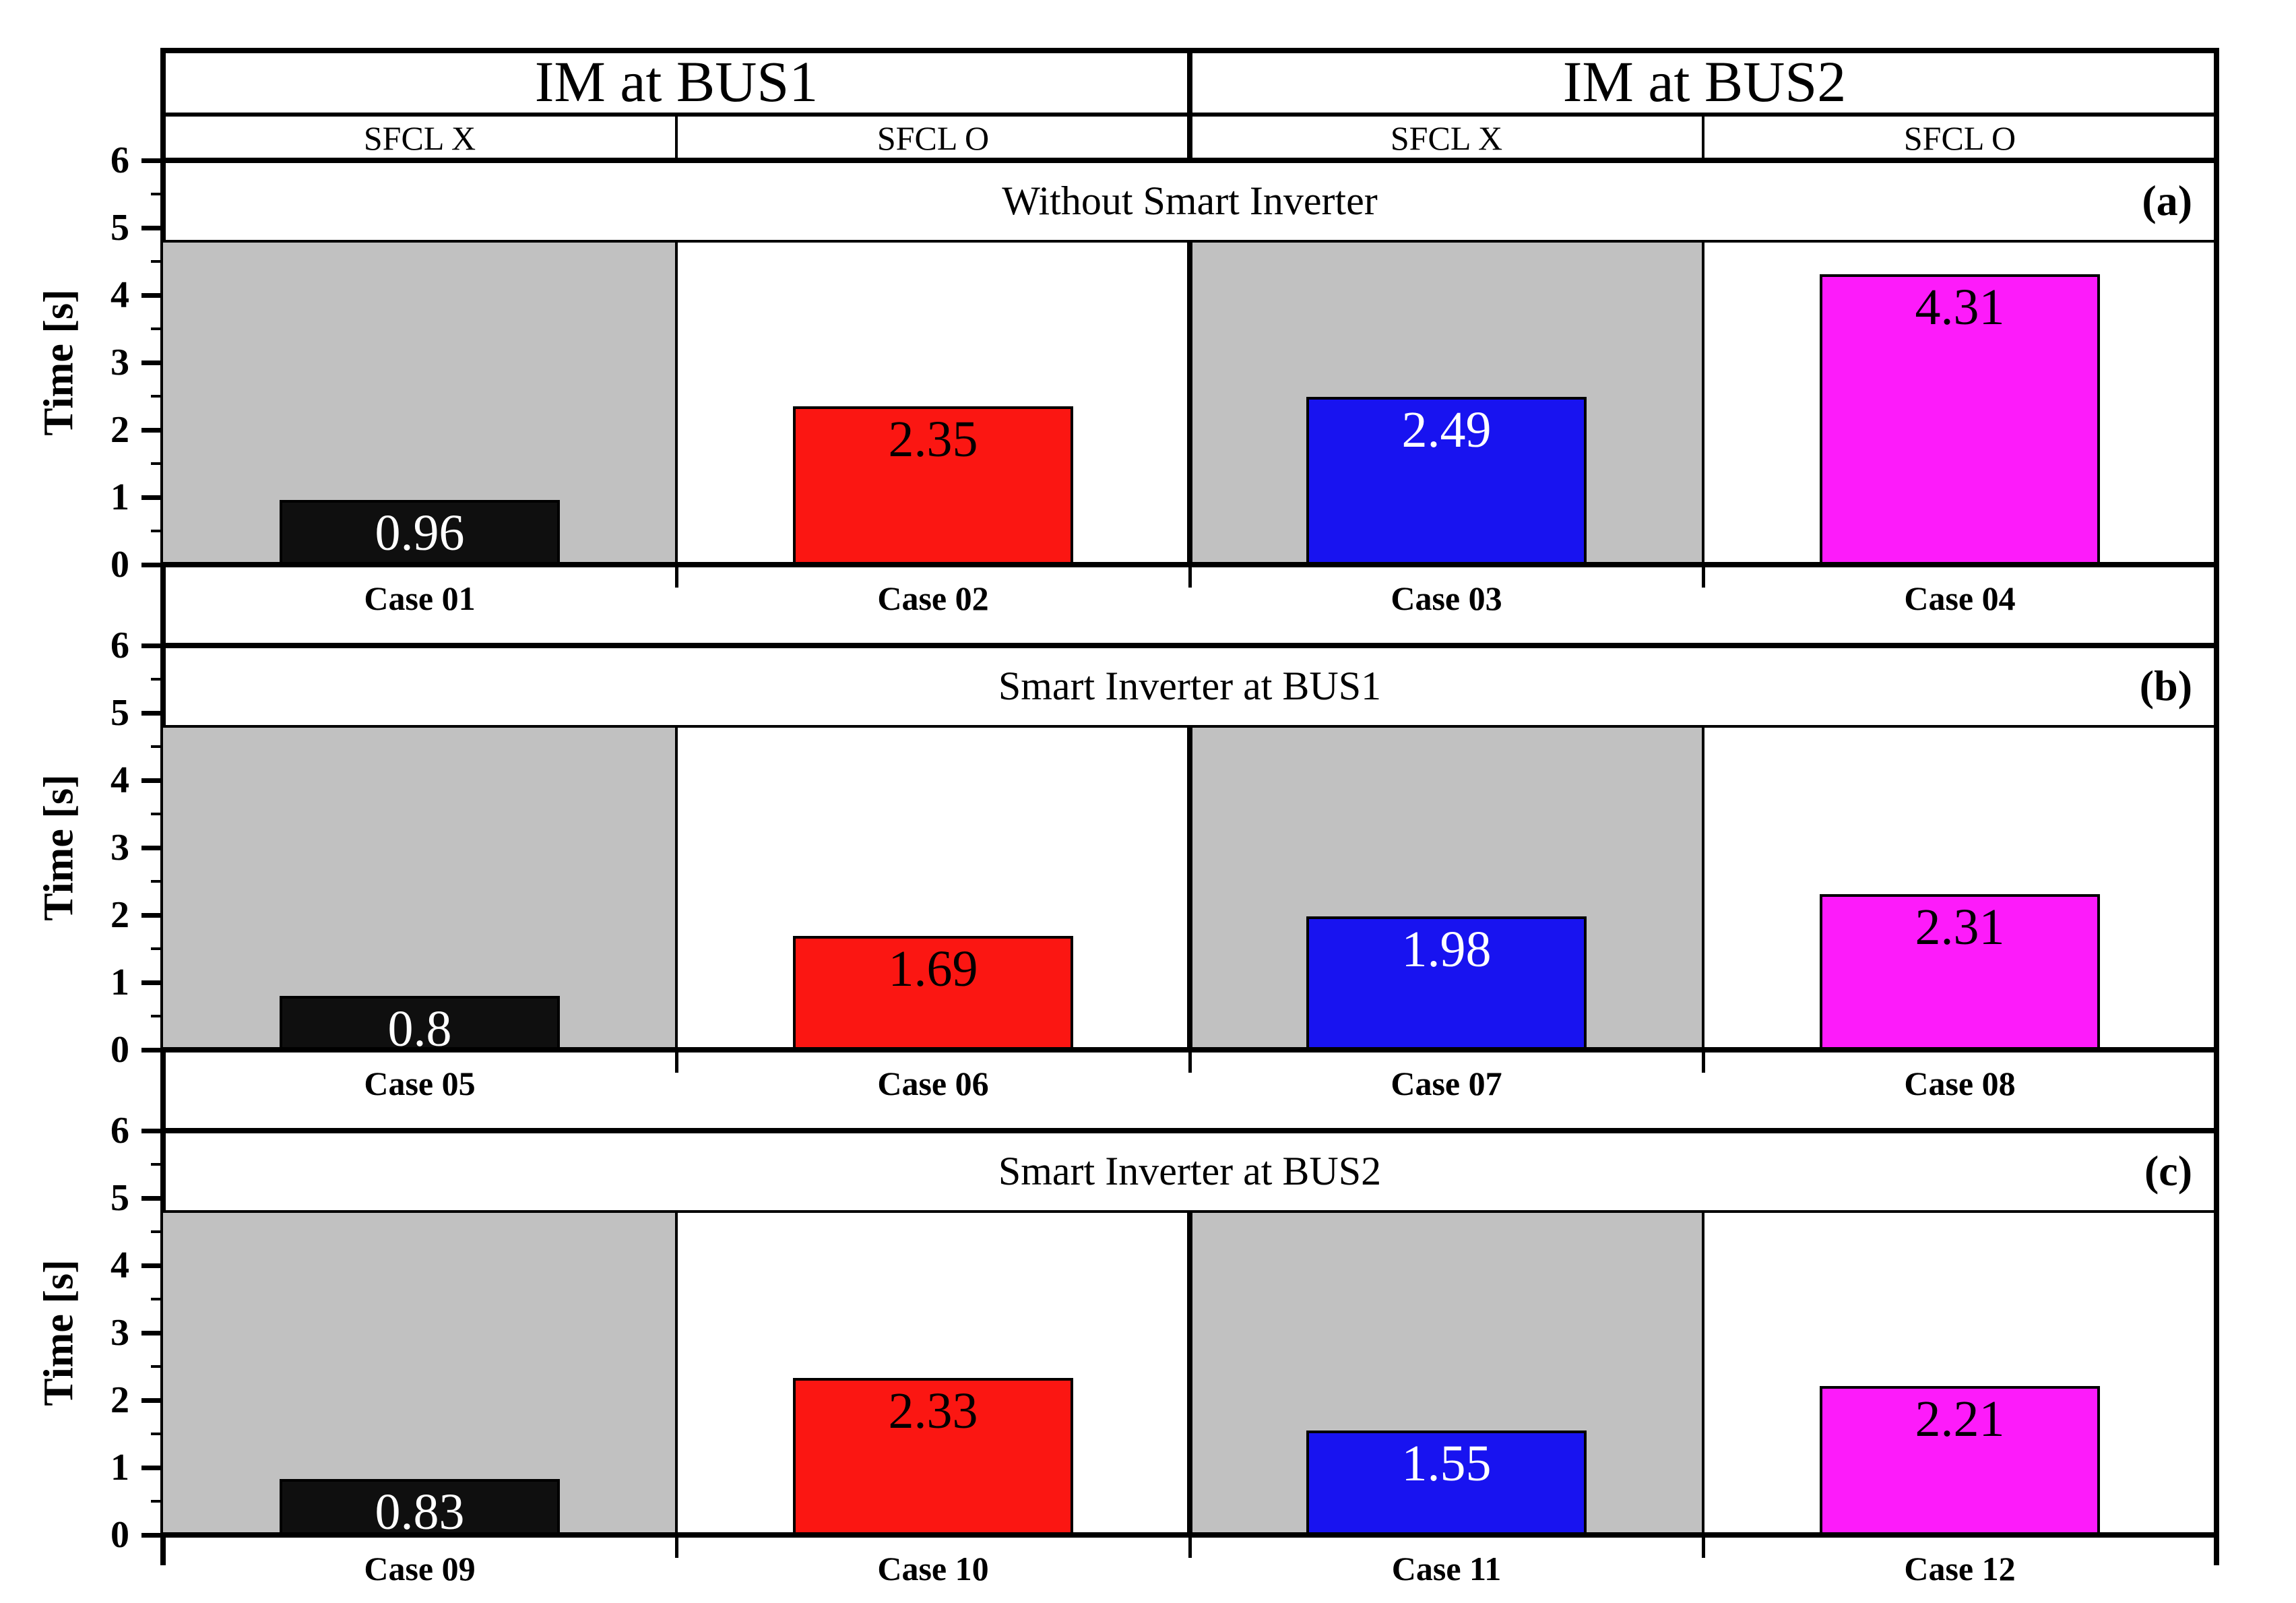 The width and height of the screenshot is (2296, 1603). I want to click on subheader-sfcl-x-1: SFCL X, so click(419, 138).